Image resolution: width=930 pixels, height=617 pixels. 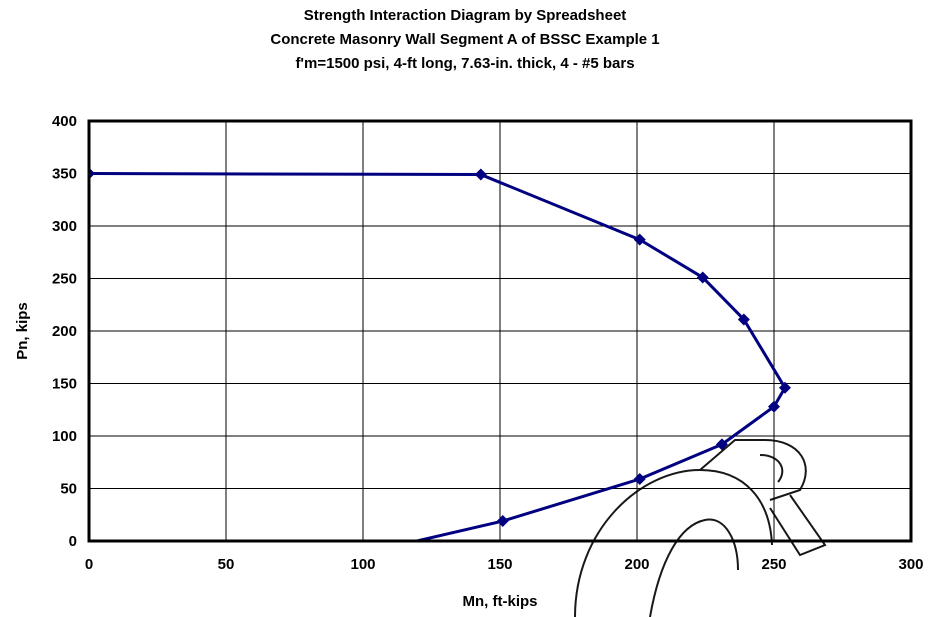 What do you see at coordinates (64, 279) in the screenshot?
I see `y-tick-label: 250` at bounding box center [64, 279].